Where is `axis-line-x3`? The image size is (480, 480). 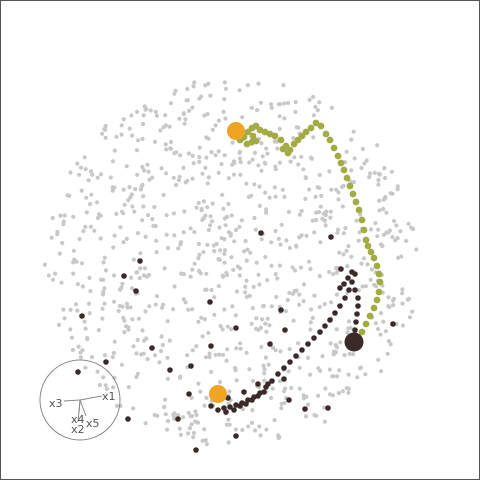
axis-line-x3 is located at coordinates (72, 400).